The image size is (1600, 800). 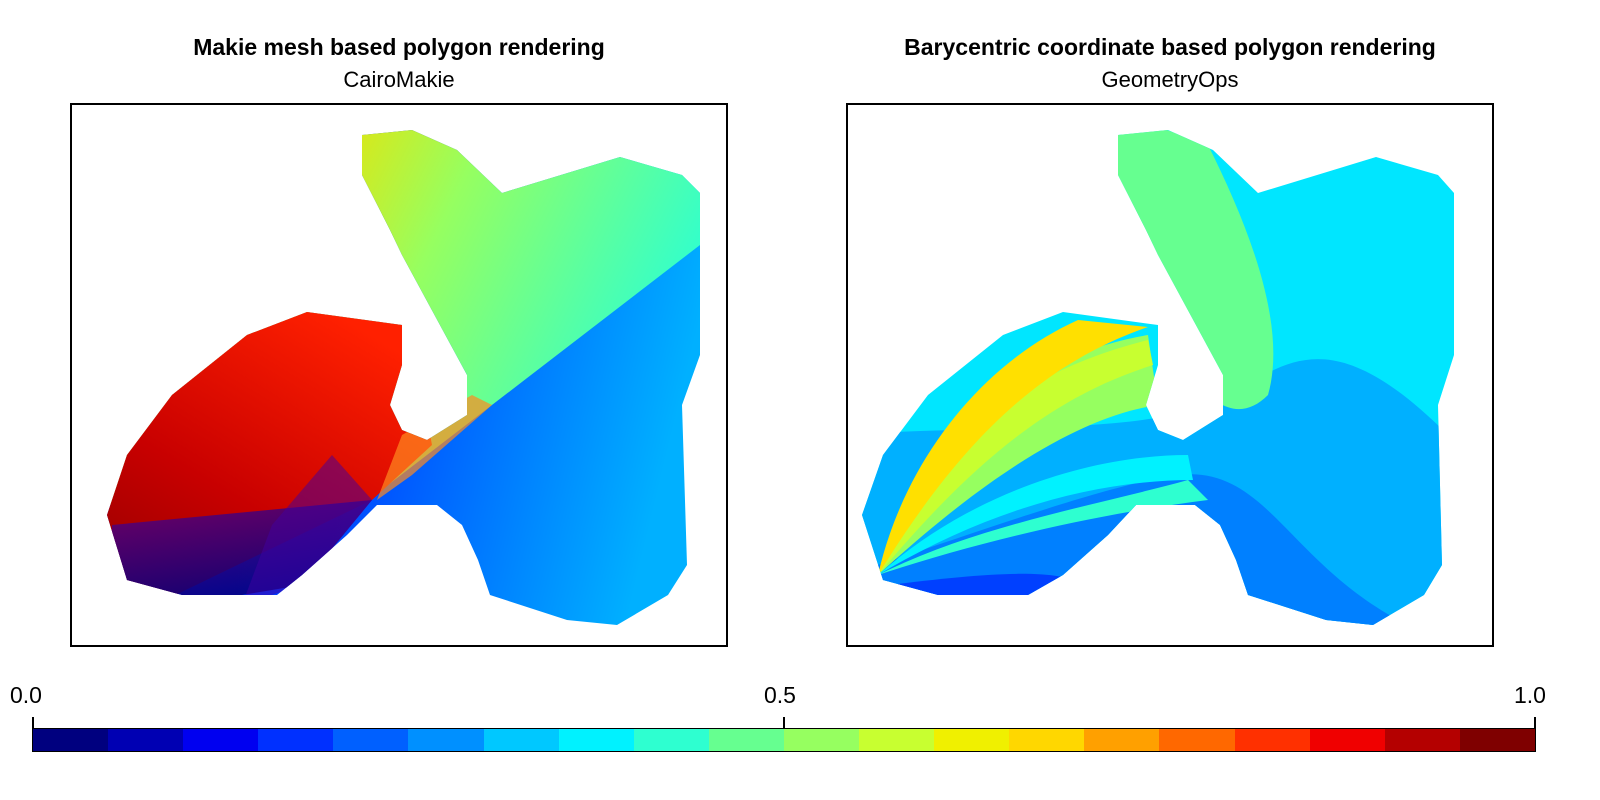 What do you see at coordinates (26, 695) in the screenshot?
I see `colorbar-tick-label: 0.0` at bounding box center [26, 695].